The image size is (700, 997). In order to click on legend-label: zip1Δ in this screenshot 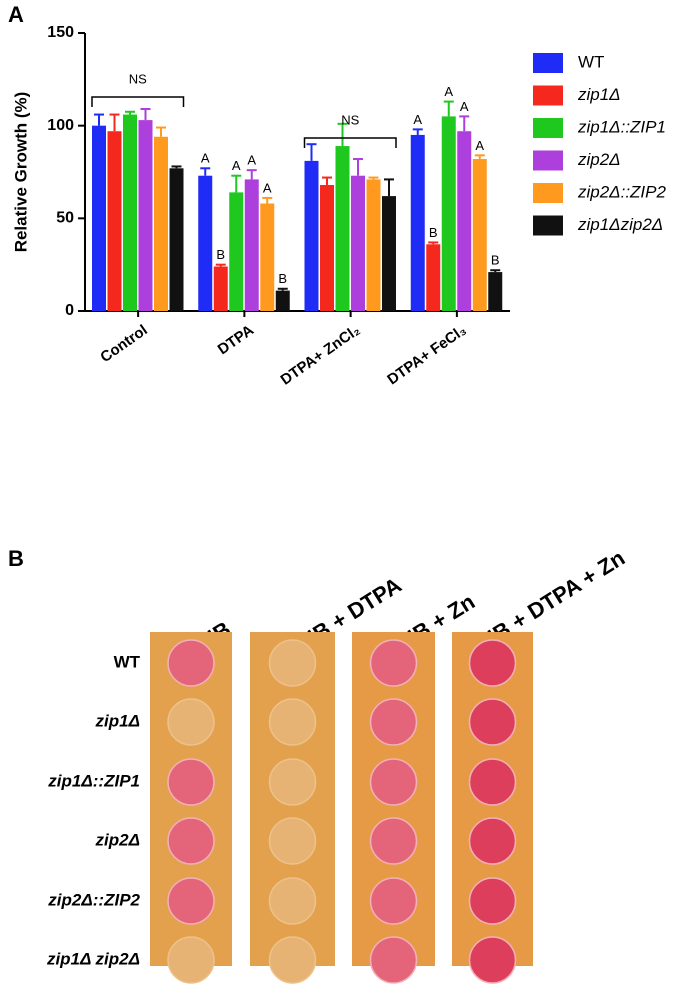, I will do `click(599, 94)`.